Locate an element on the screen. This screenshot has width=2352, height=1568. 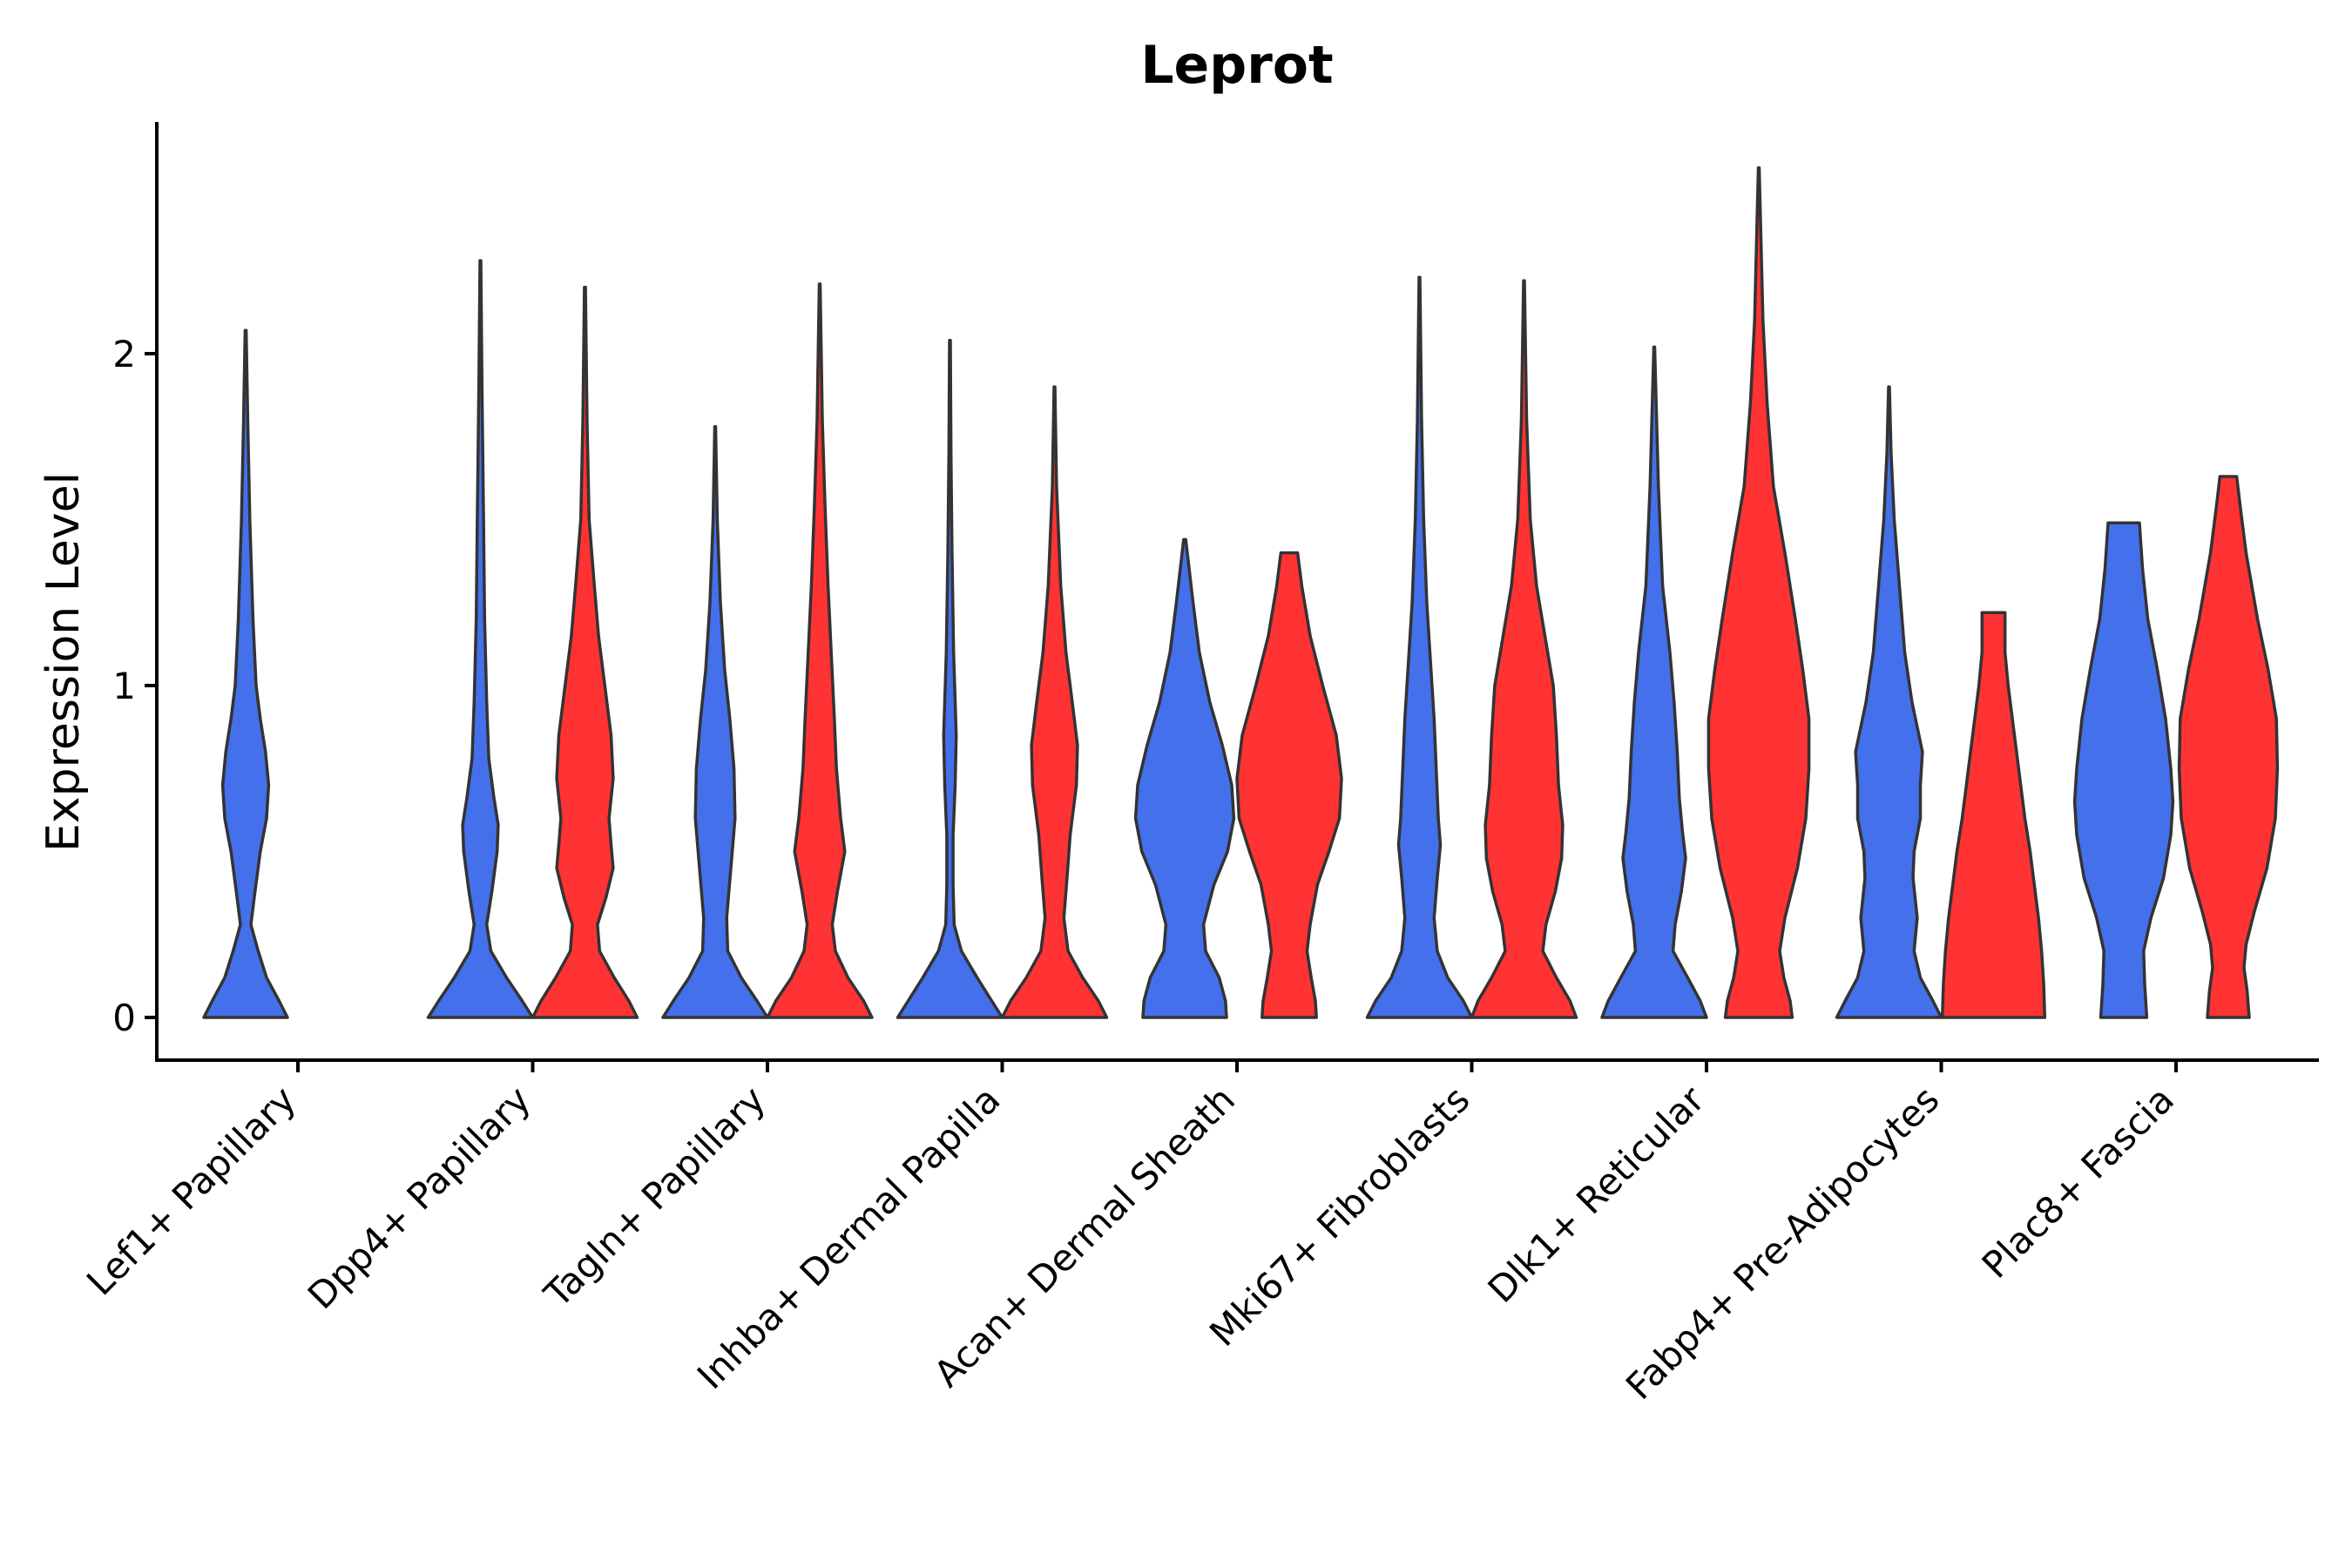
y-tick-label: 2 is located at coordinates (124, 354).